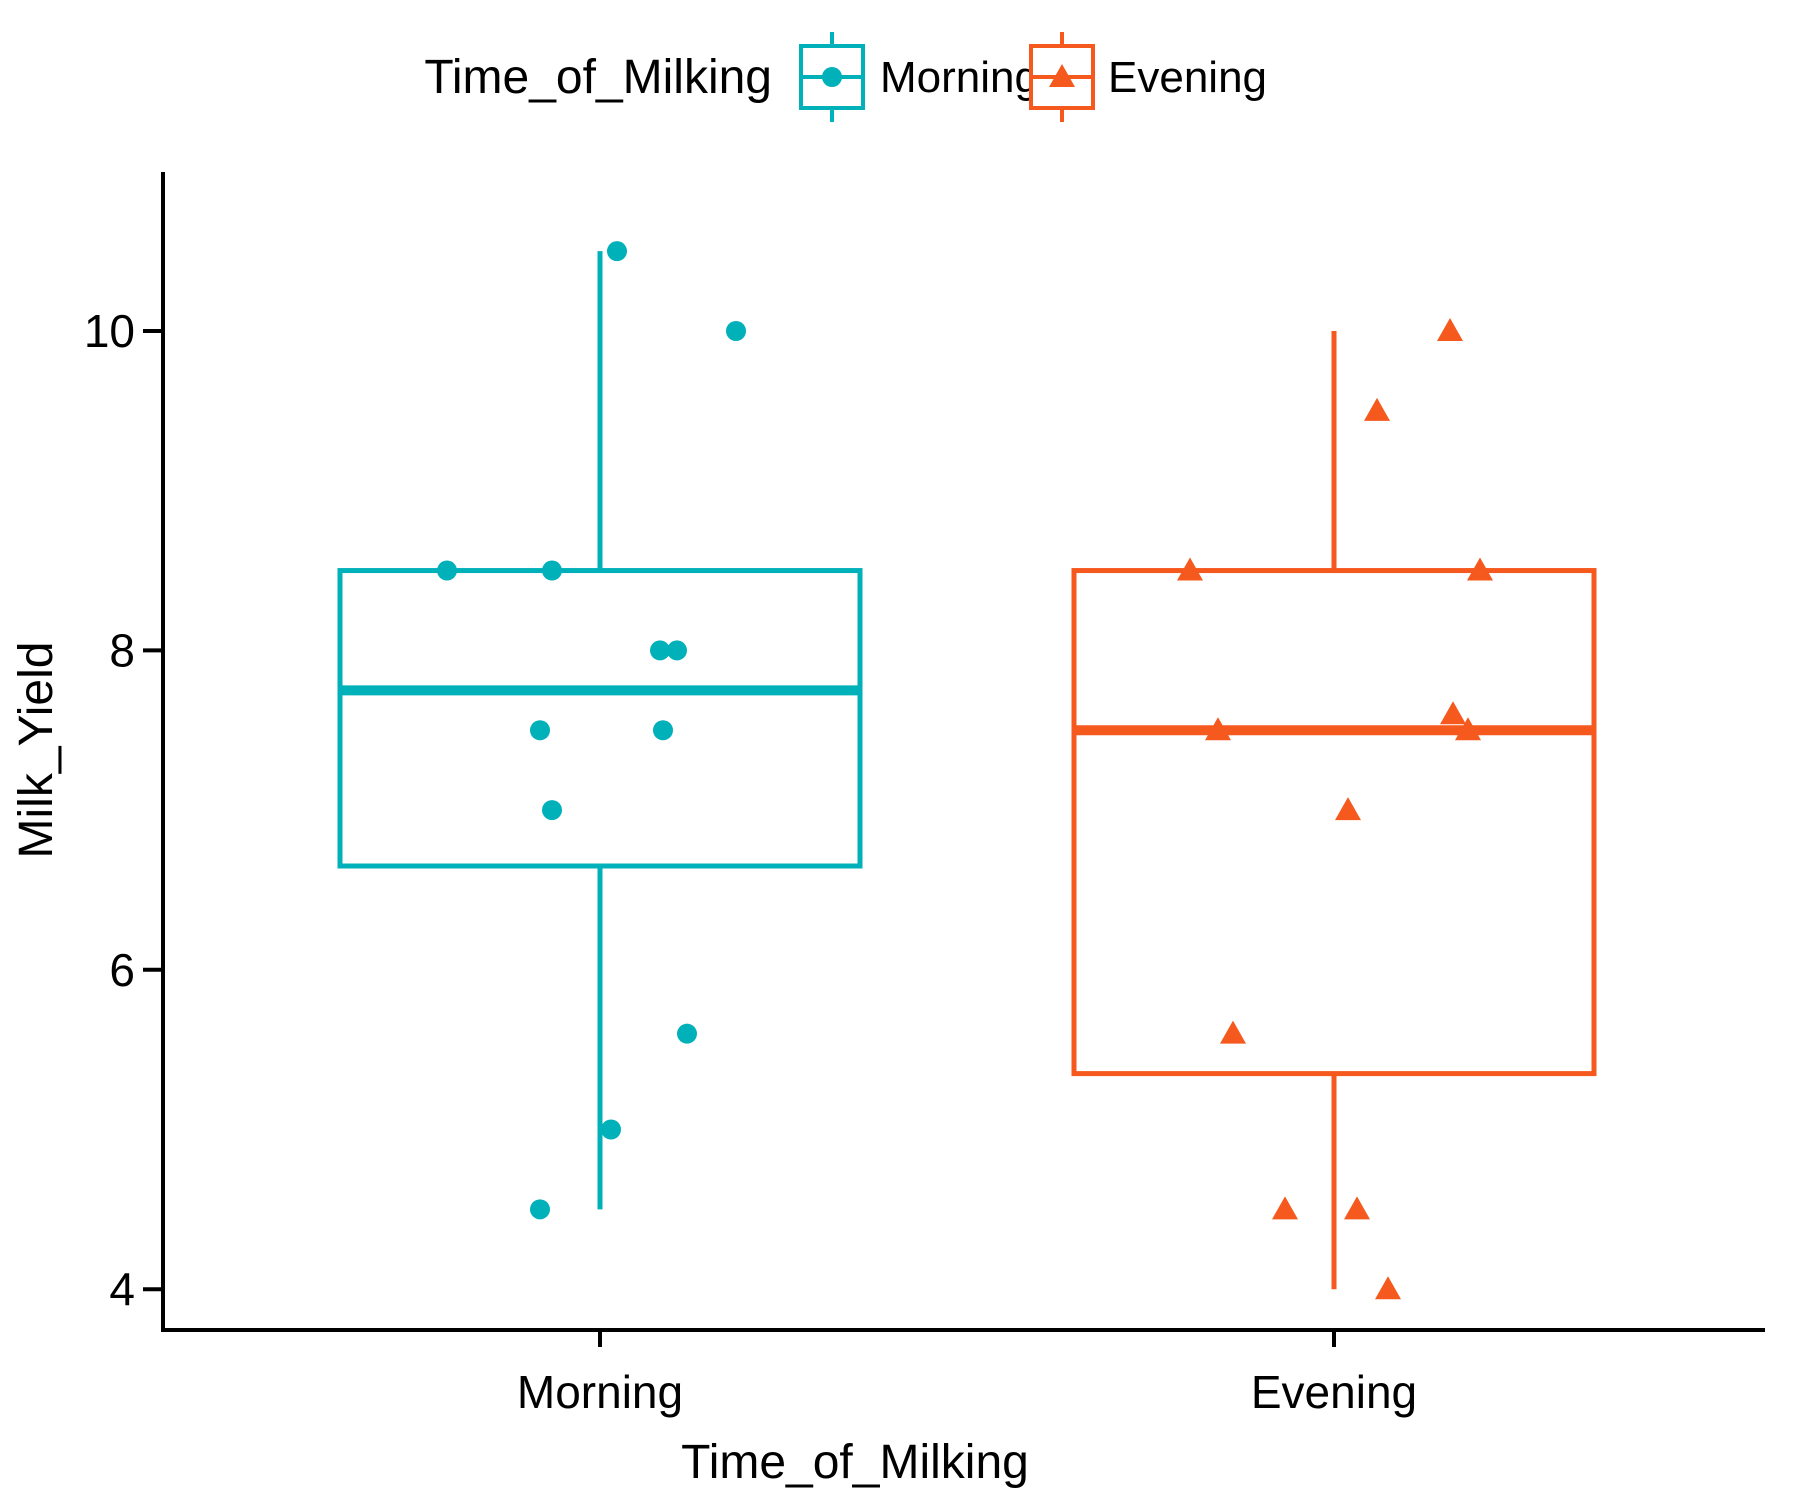  What do you see at coordinates (122, 650) in the screenshot?
I see `y-tick-label: 8` at bounding box center [122, 650].